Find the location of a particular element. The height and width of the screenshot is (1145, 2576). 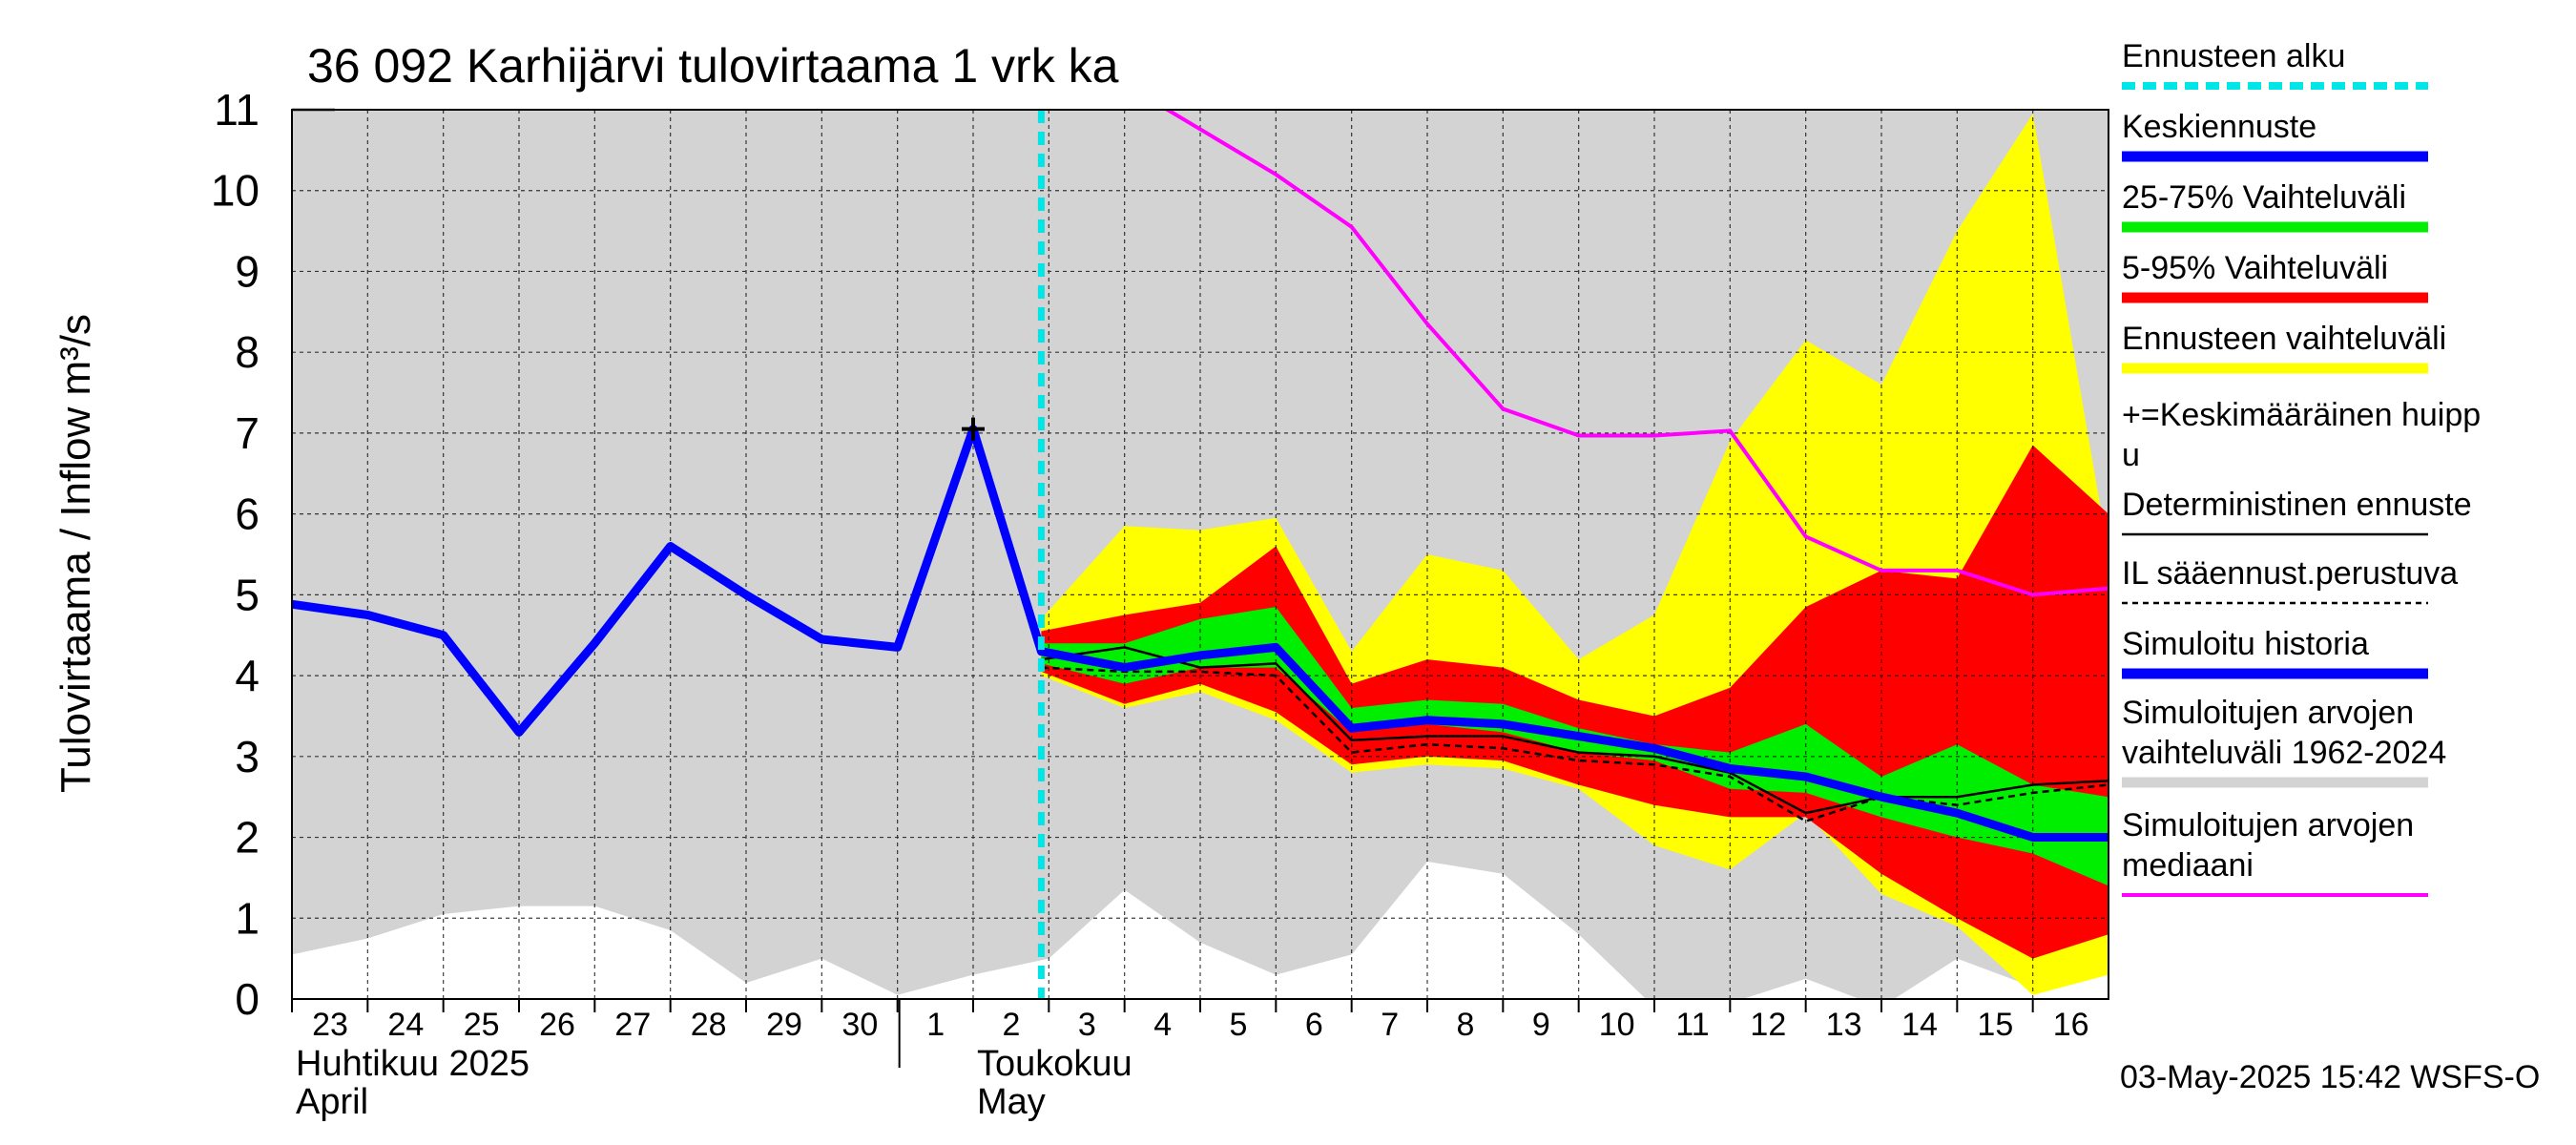

y-tick-label: 5 is located at coordinates (247, 594).